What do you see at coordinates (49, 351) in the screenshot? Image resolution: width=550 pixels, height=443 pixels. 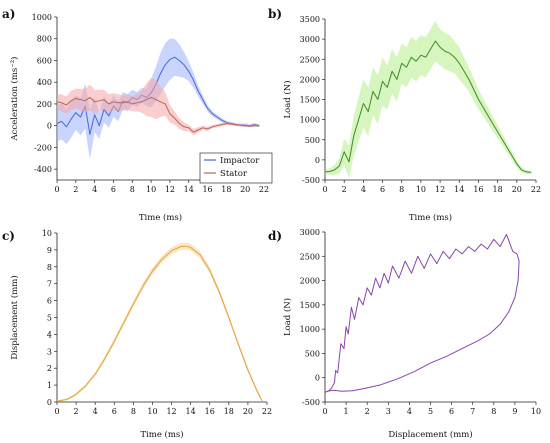 I see `y-tick-label: 3` at bounding box center [49, 351].